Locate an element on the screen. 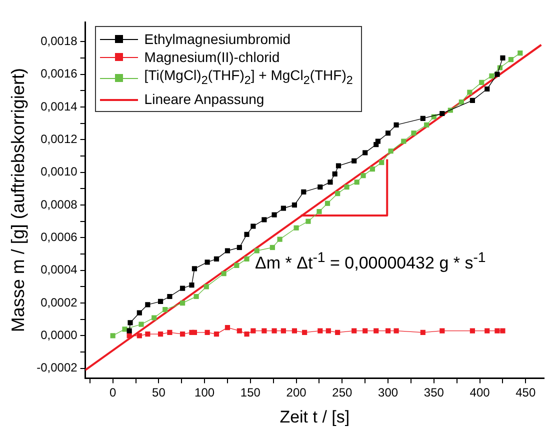 The width and height of the screenshot is (560, 432). legend-label: Magnesium(II)-chlorid is located at coordinates (212, 57).